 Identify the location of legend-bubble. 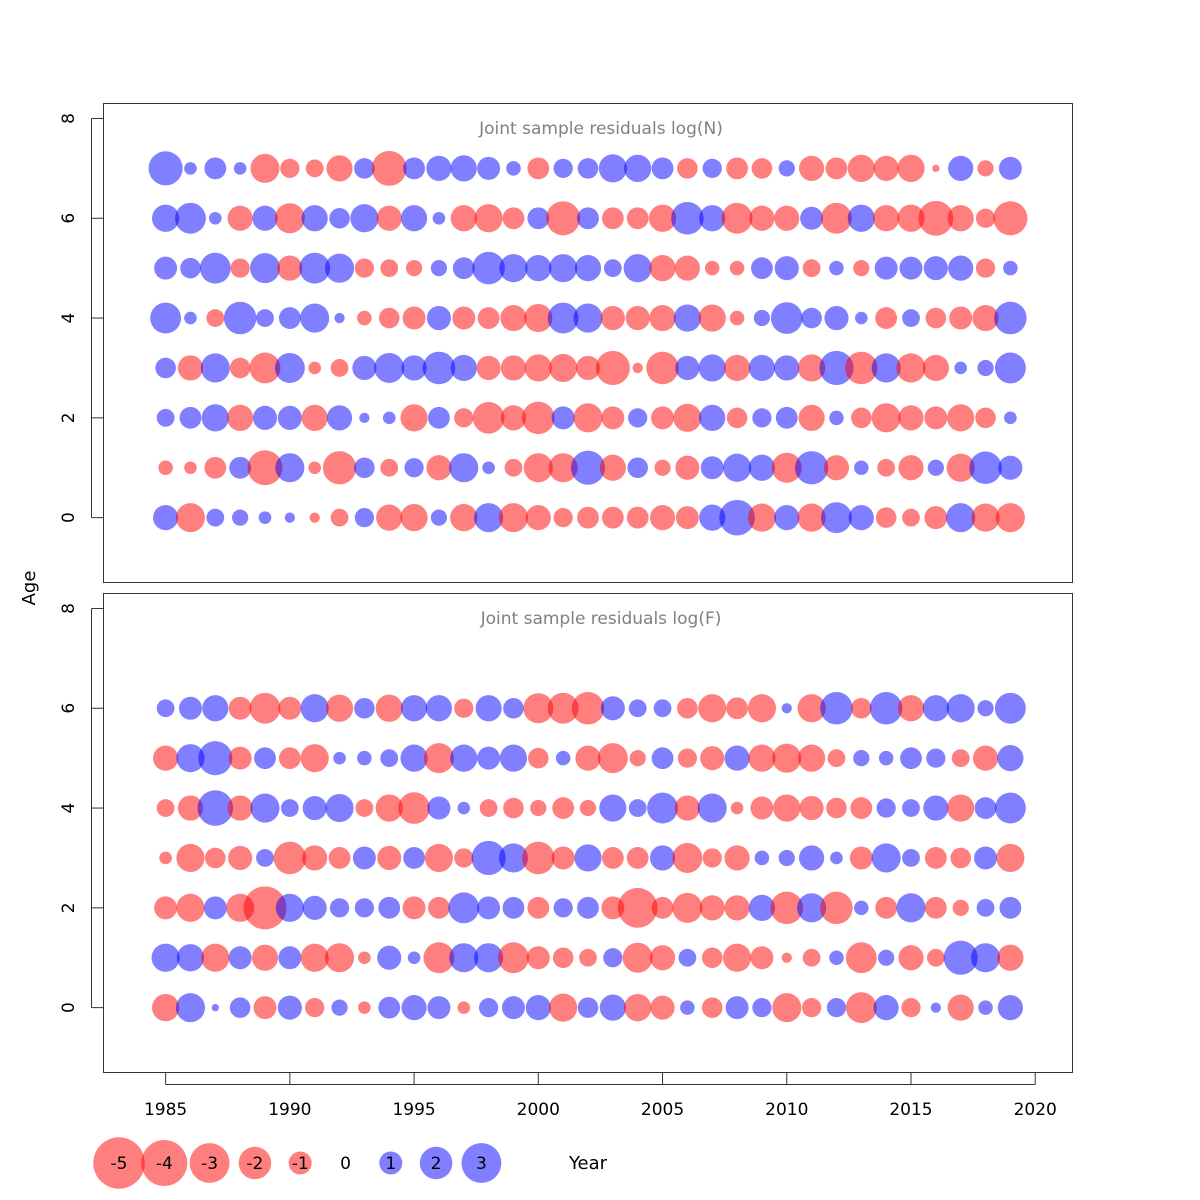
(300, 1163).